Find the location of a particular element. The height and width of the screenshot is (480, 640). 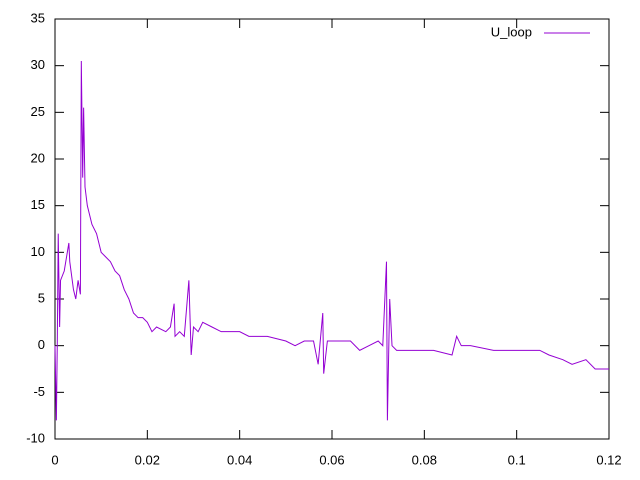

x-tick-label: 0 is located at coordinates (54, 459).